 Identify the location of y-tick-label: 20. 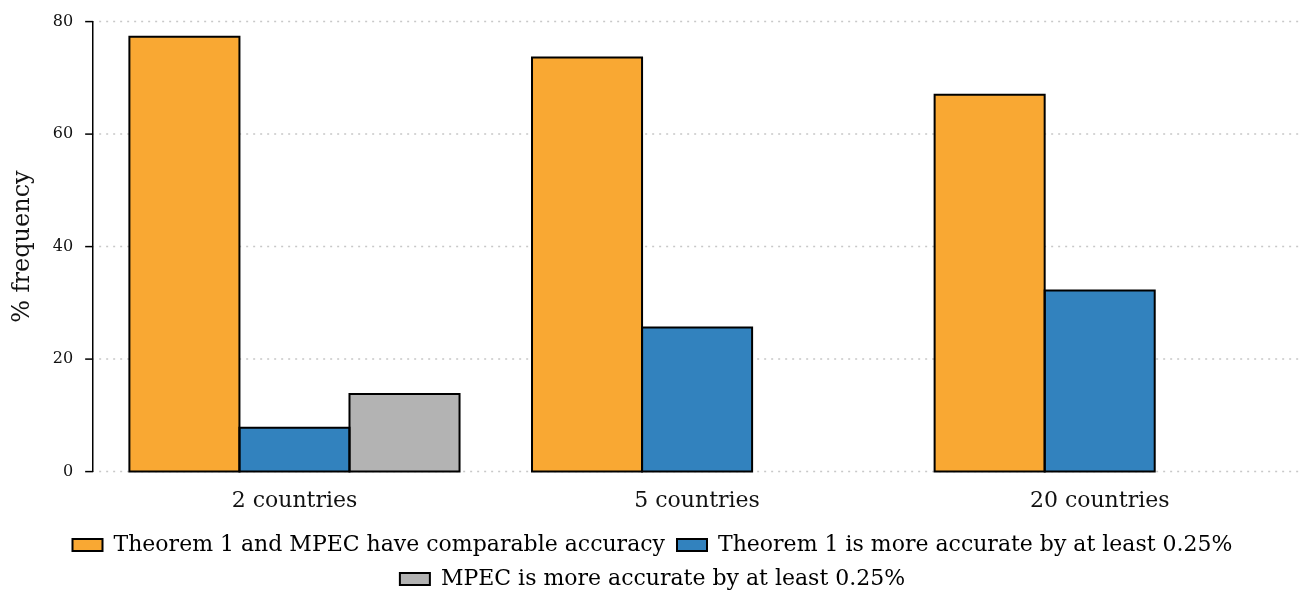
(63, 358).